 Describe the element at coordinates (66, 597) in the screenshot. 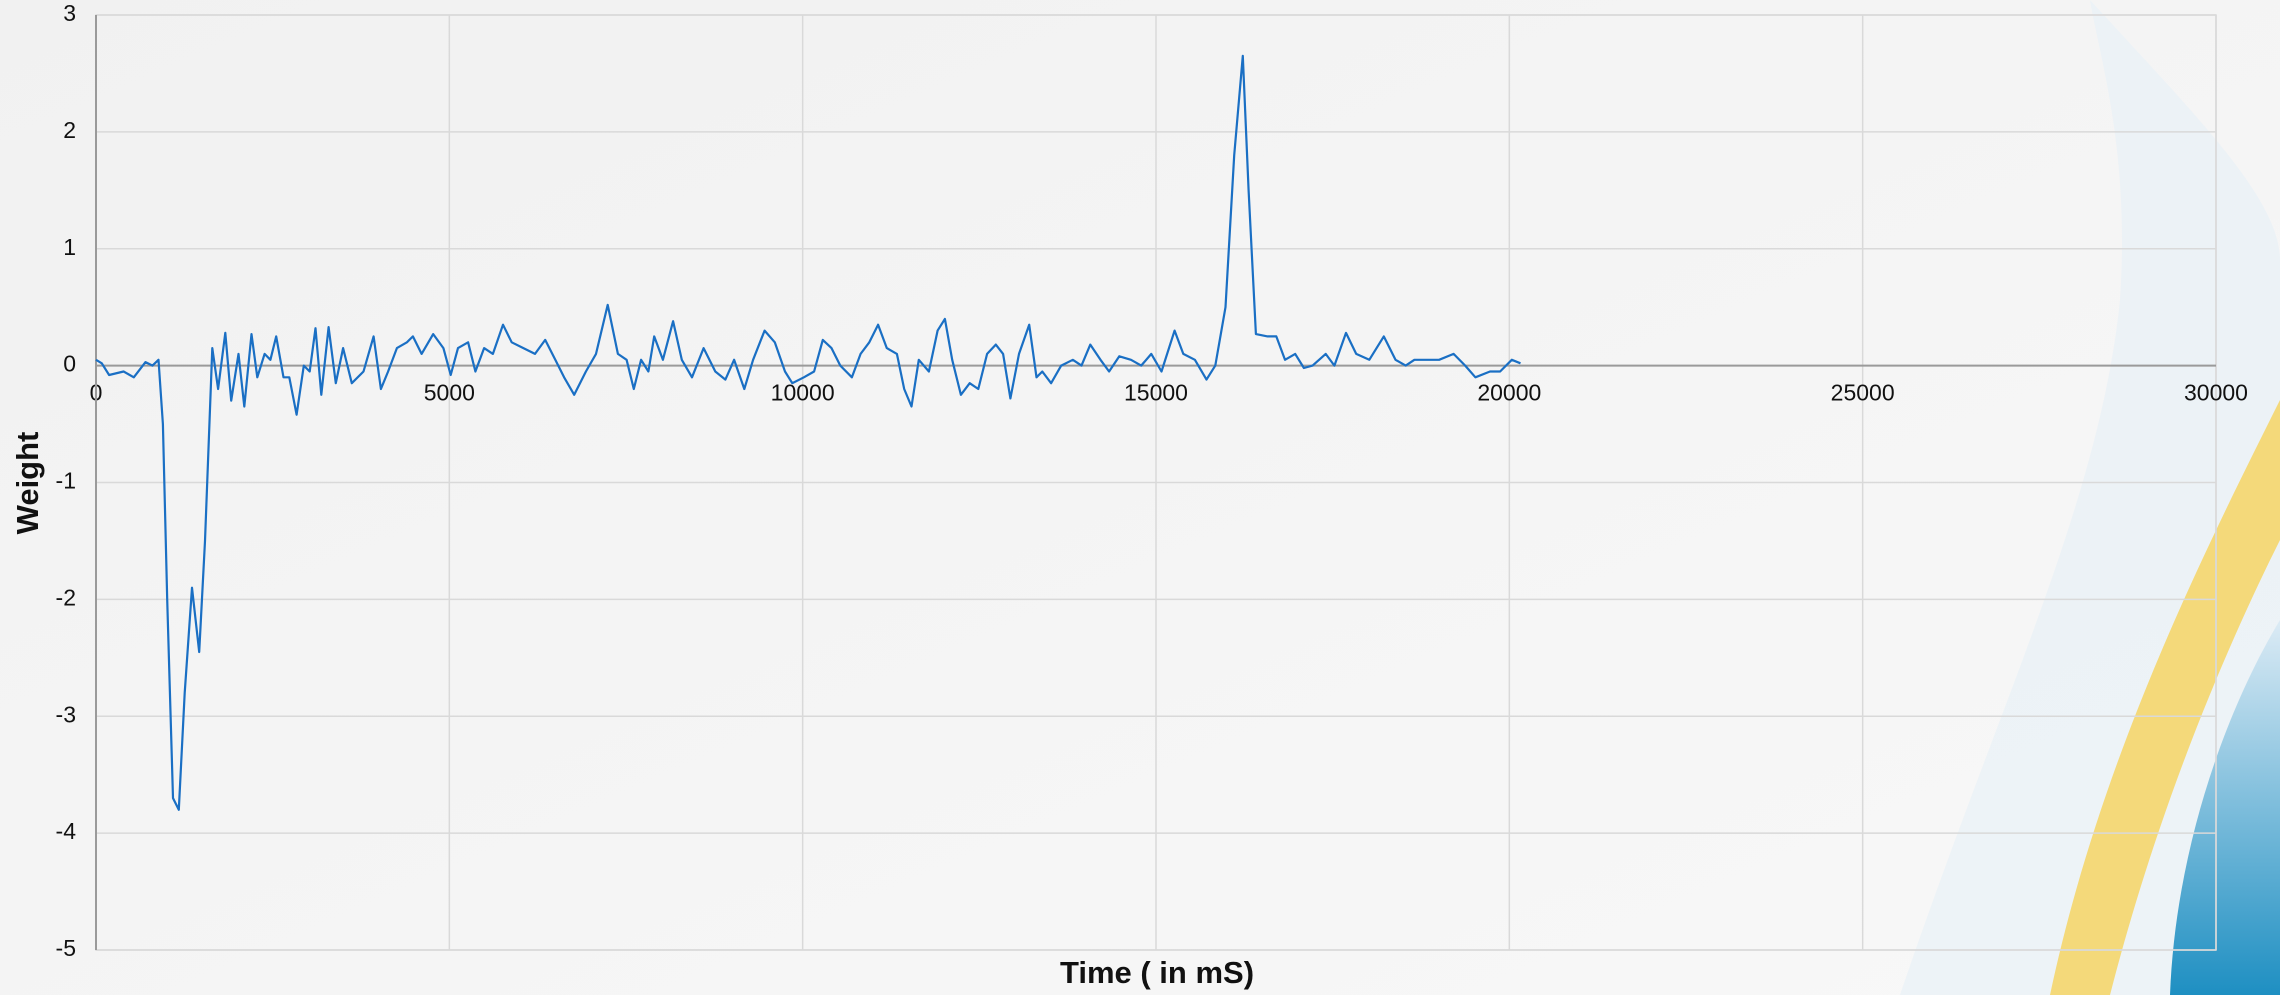

I see `y-tick-label: -2` at that location.